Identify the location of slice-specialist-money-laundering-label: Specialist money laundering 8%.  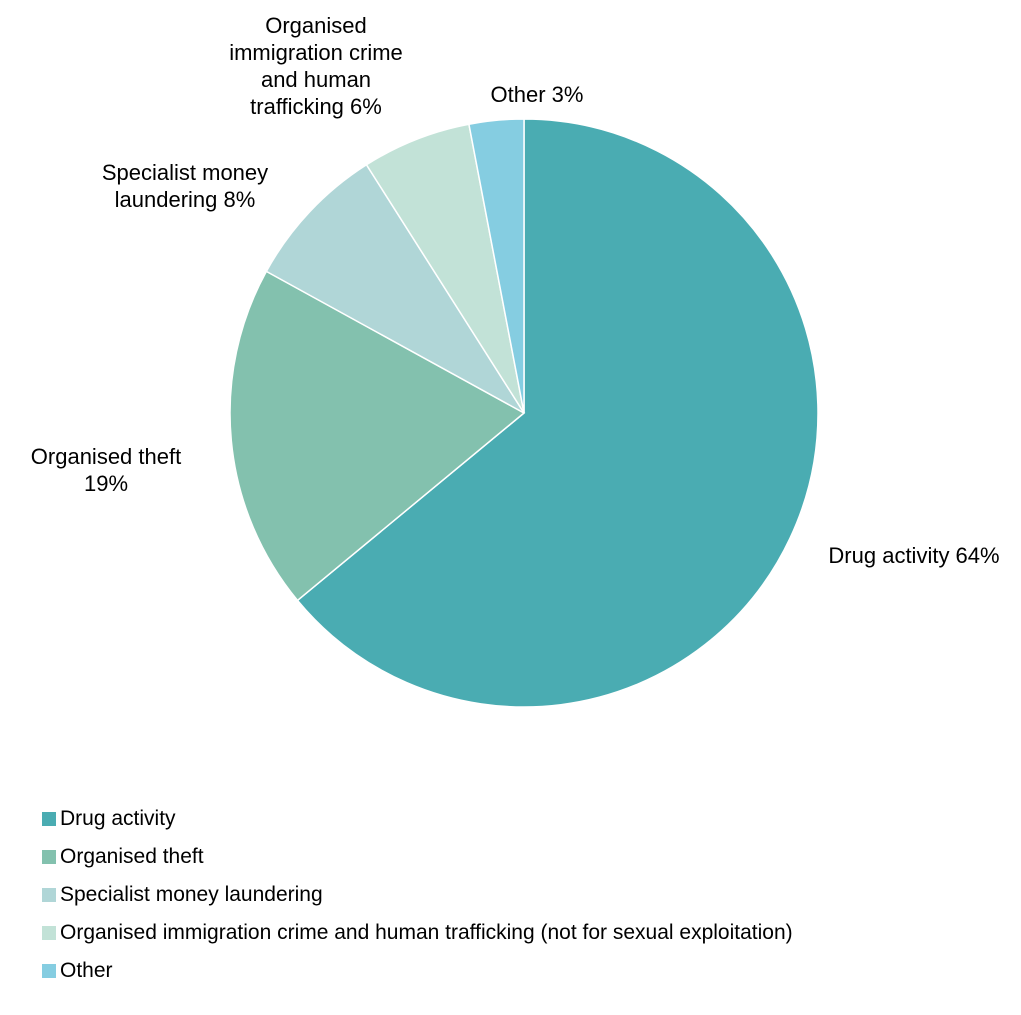
(185, 186).